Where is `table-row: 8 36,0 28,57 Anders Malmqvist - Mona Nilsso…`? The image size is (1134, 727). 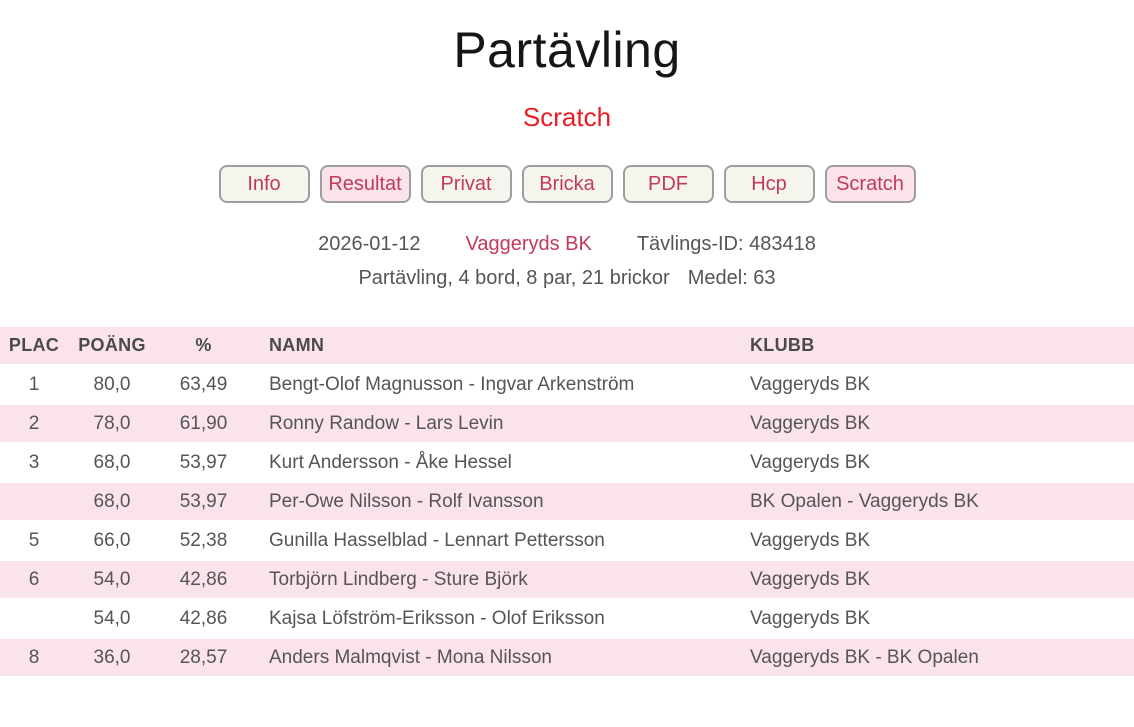 table-row: 8 36,0 28,57 Anders Malmqvist - Mona Nilsso… is located at coordinates (567, 658).